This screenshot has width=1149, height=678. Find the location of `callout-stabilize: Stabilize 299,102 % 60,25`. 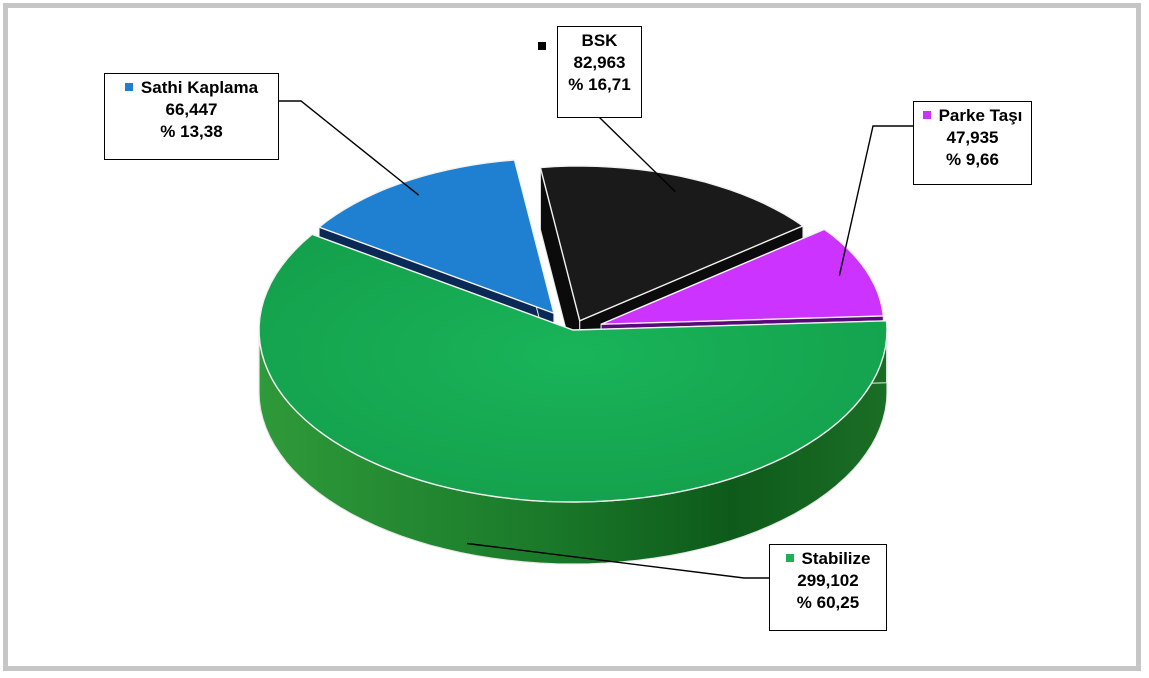

callout-stabilize: Stabilize 299,102 % 60,25 is located at coordinates (828, 587).